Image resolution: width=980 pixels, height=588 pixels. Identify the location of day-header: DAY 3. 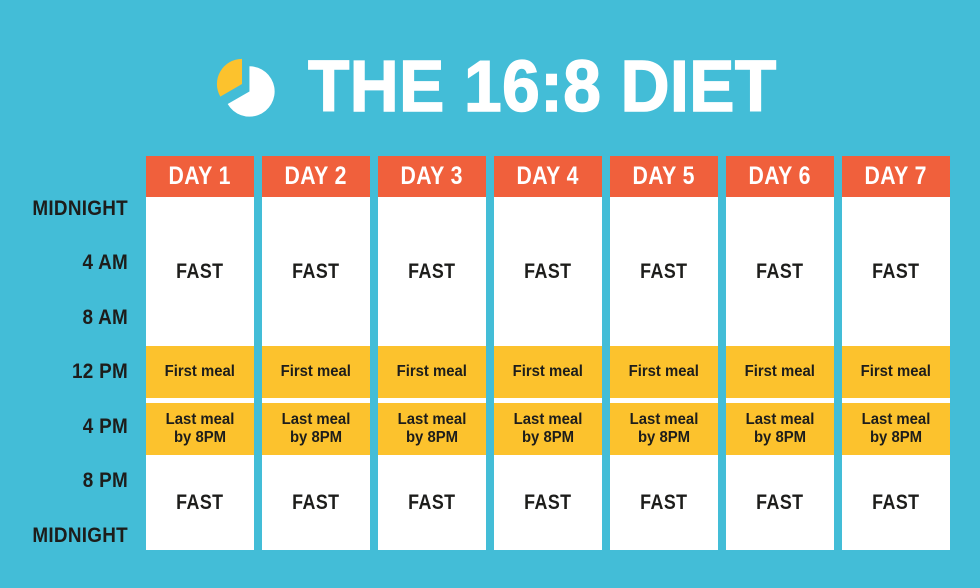
(432, 176).